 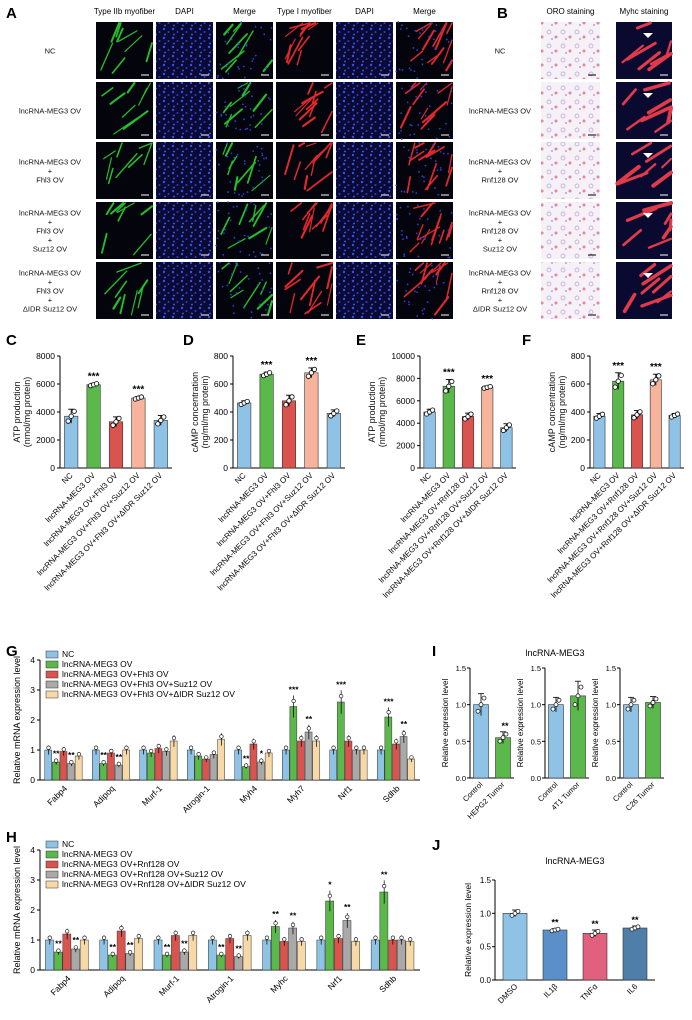 What do you see at coordinates (589, 992) in the screenshot?
I see `x-tick-label: TNFα` at bounding box center [589, 992].